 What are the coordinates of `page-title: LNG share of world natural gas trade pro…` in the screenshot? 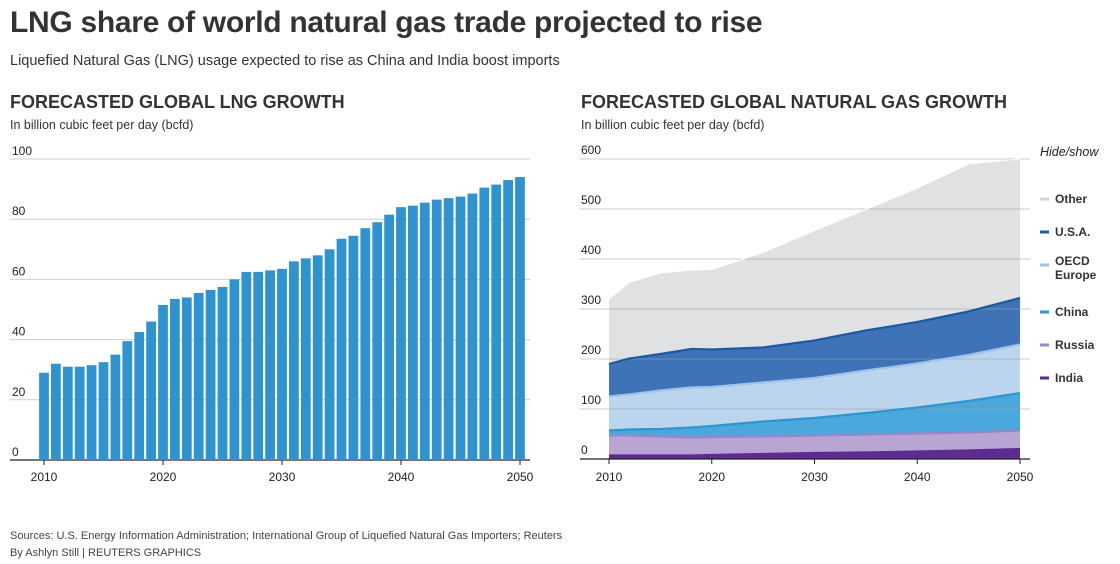 It's located at (386, 22).